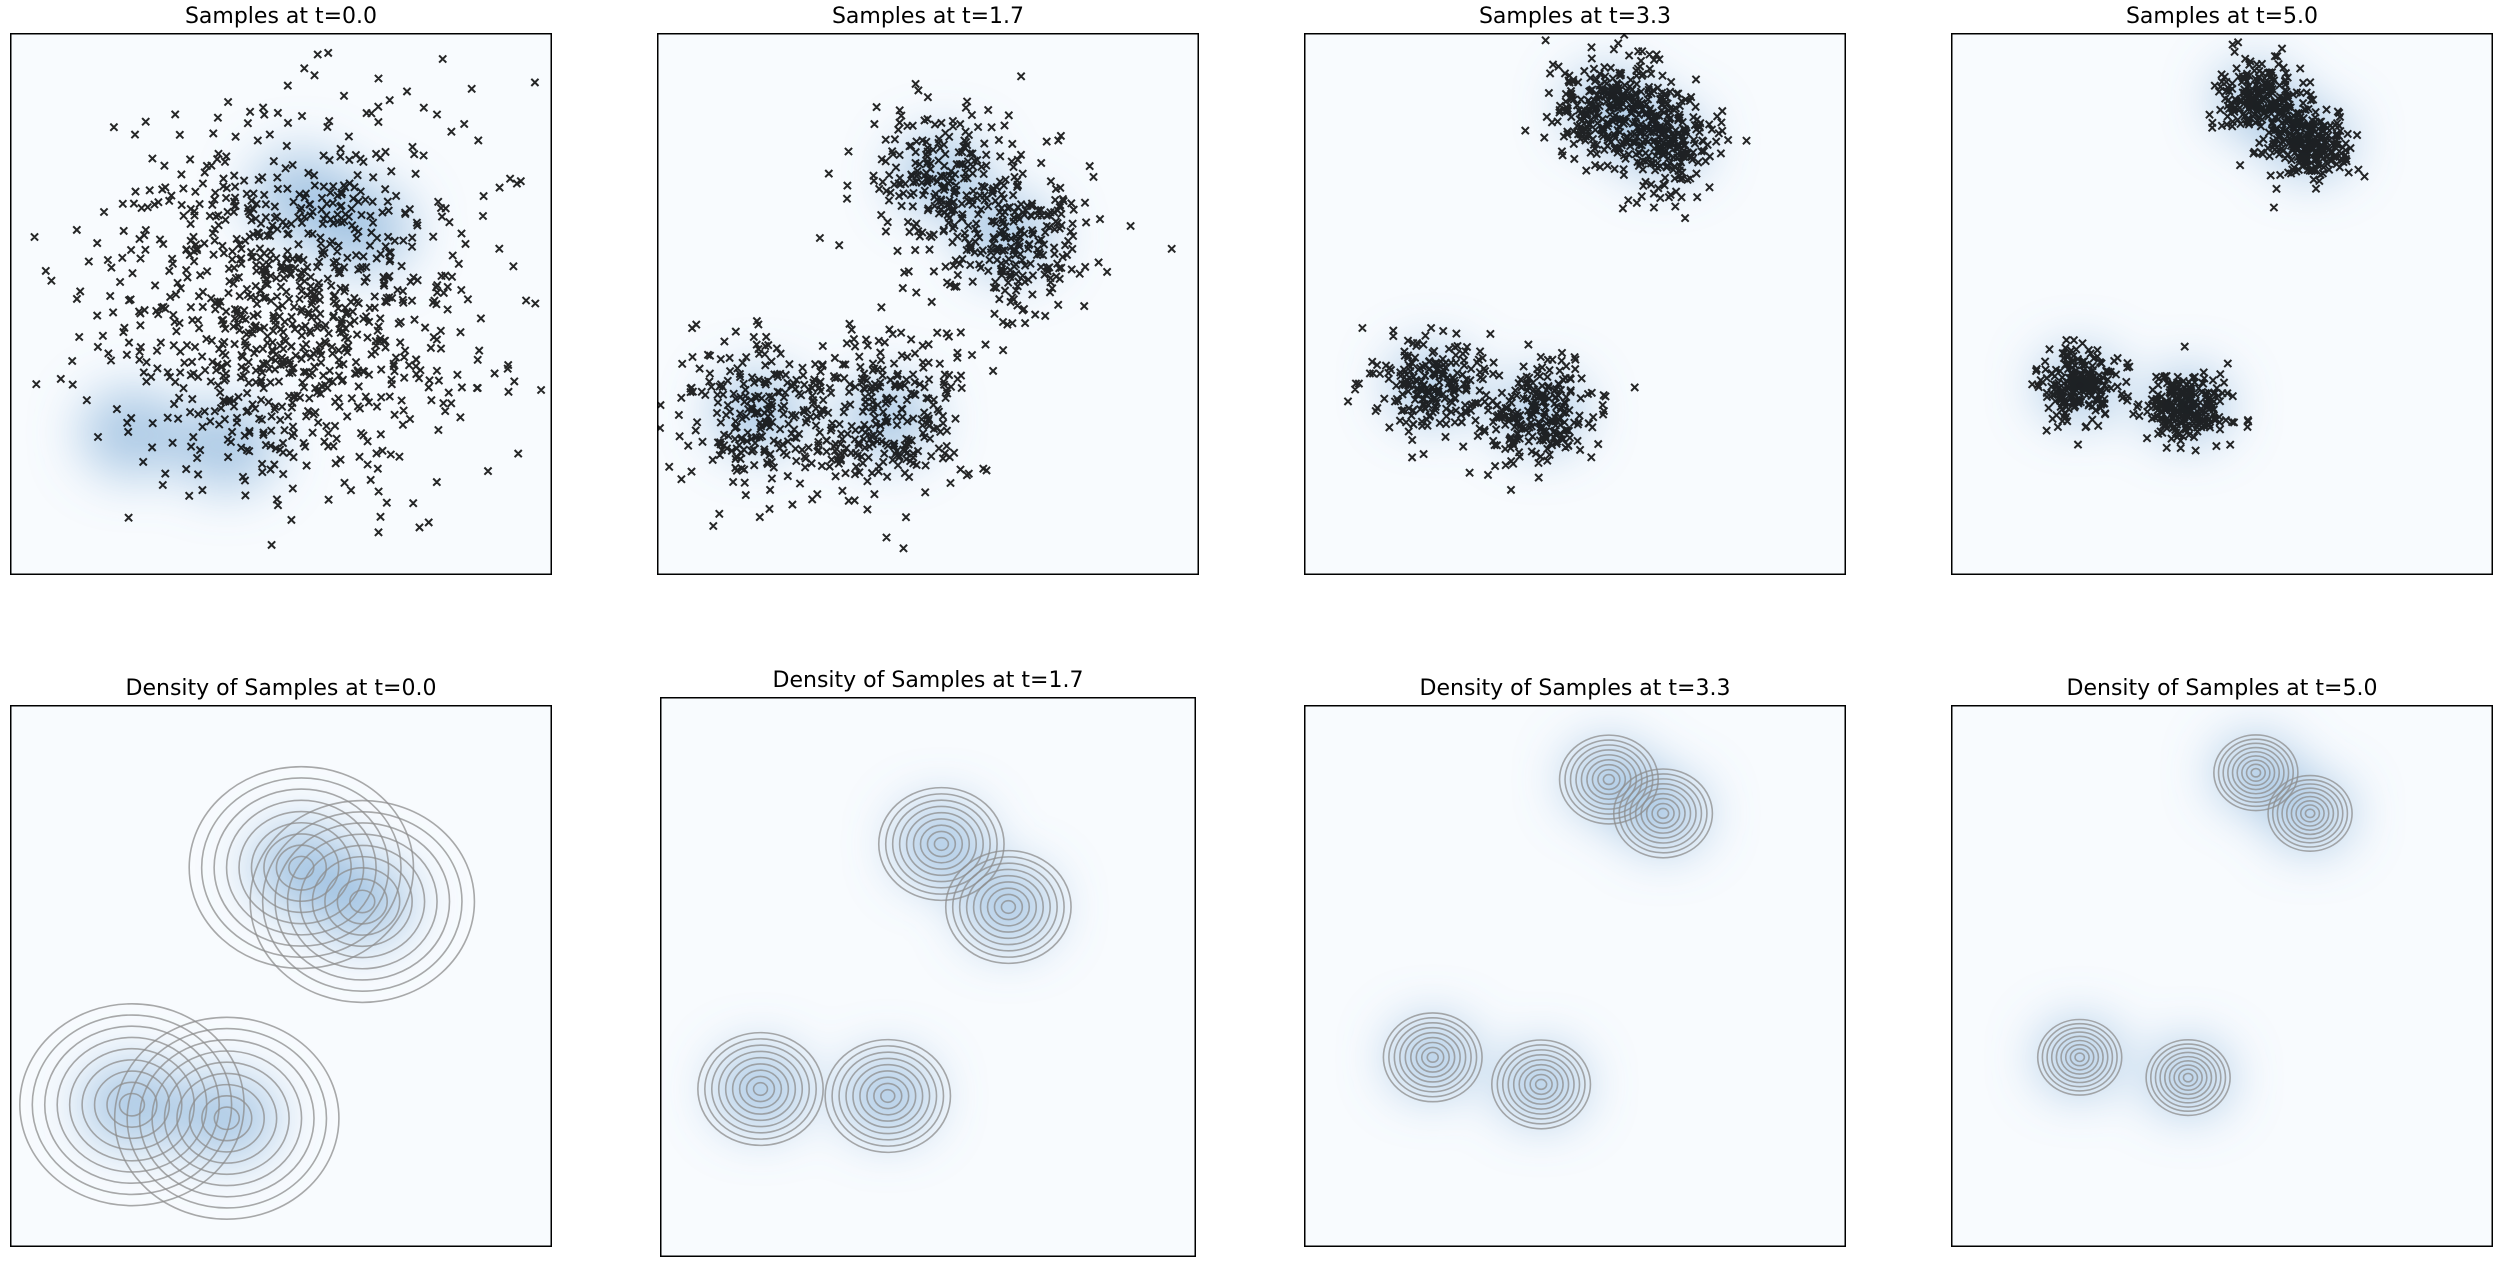 The height and width of the screenshot is (1265, 2500). I want to click on sample-markers, so click(1547, 264).